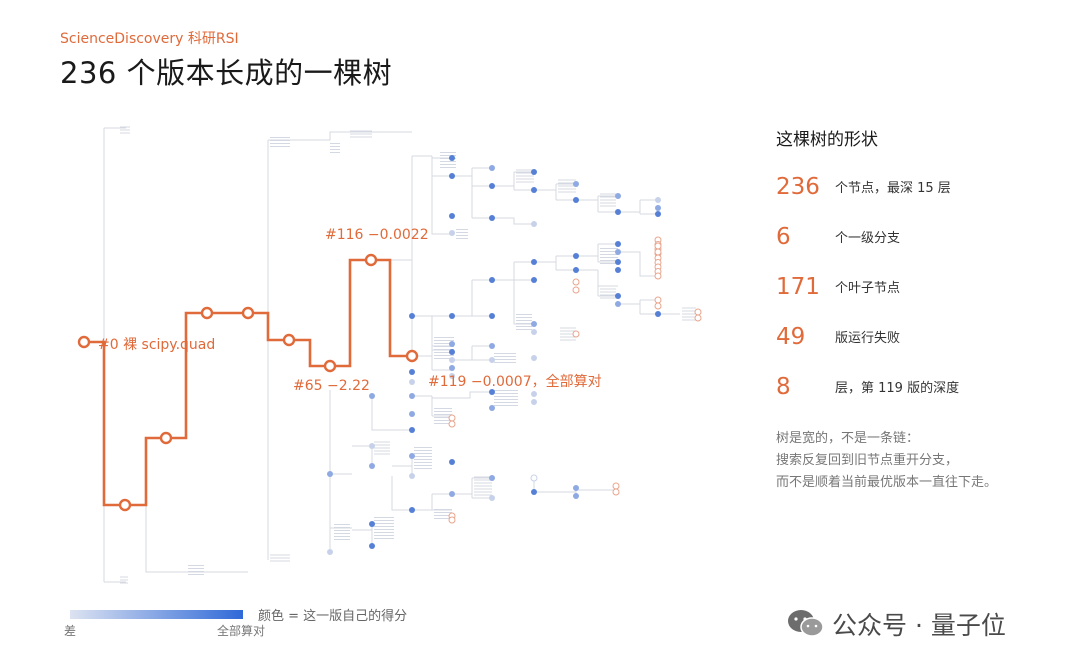  What do you see at coordinates (921, 399) in the screenshot?
I see `stat-depth: 8 层，第 119 版的深度` at bounding box center [921, 399].